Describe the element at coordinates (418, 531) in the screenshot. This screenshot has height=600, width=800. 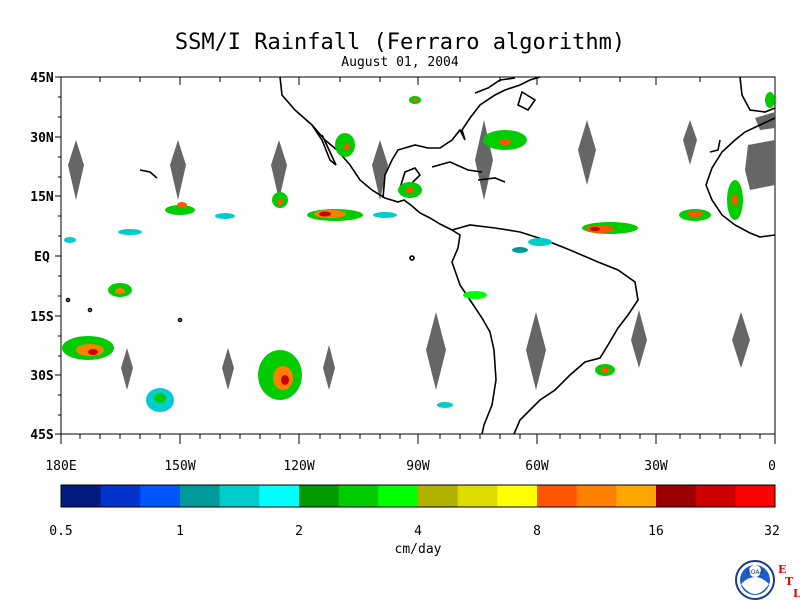
I see `colorbar-tick: 4` at that location.